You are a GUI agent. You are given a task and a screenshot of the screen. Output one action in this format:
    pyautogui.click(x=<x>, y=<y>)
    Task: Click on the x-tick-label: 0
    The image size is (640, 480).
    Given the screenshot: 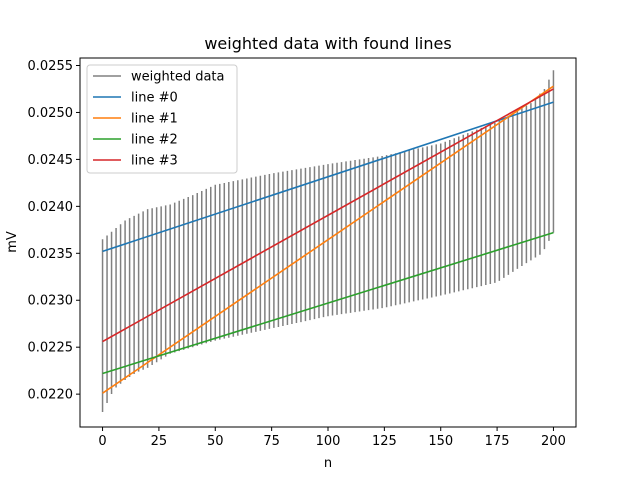 What is the action you would take?
    pyautogui.click(x=102, y=441)
    